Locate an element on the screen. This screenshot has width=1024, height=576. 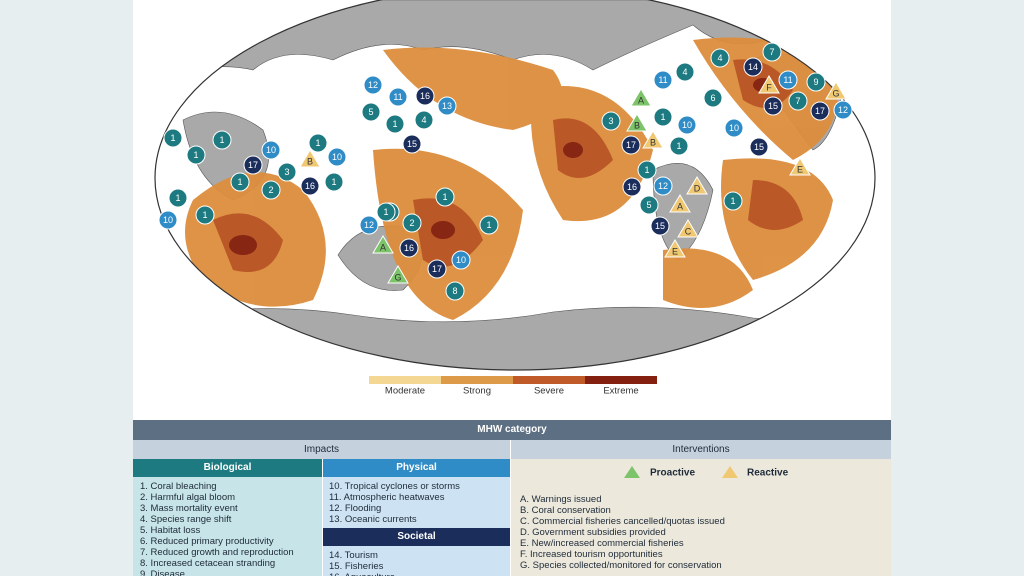
interventions-box is located at coordinates (700, 517).